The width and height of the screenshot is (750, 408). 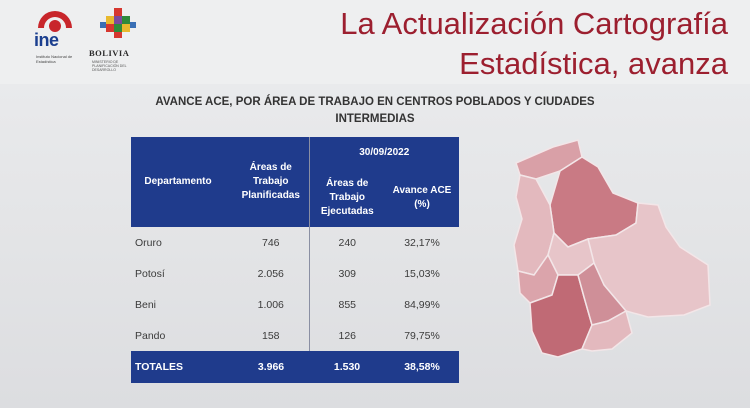 I want to click on table-row: Potosí 2.056 309 15,03%, so click(x=295, y=273).